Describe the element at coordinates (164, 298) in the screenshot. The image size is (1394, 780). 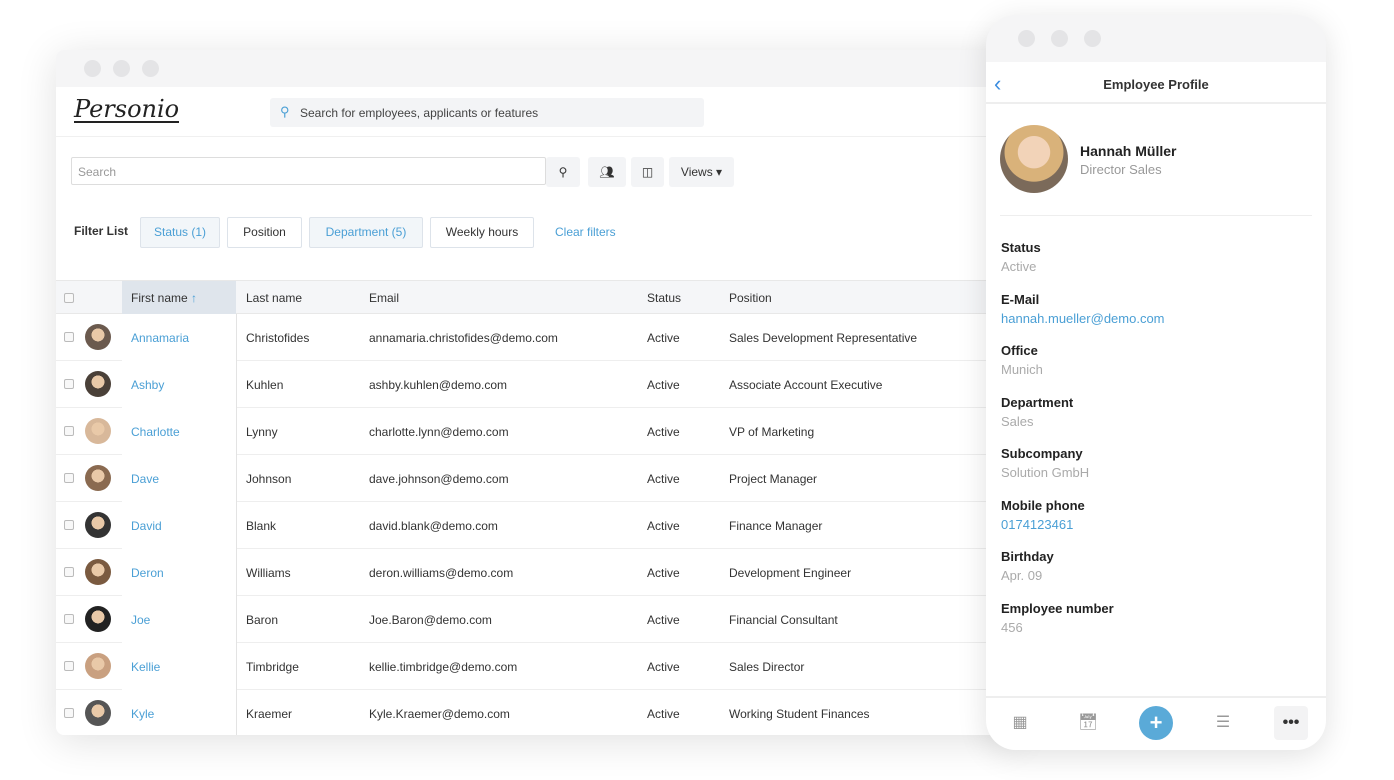
I see `column-first-name: First name ↑` at that location.